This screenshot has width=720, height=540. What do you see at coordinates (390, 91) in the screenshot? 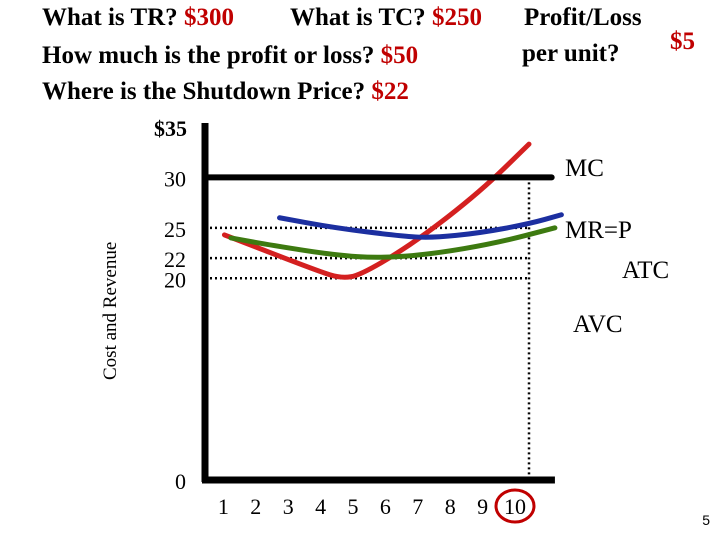
I see `shutdown-value: $22` at bounding box center [390, 91].